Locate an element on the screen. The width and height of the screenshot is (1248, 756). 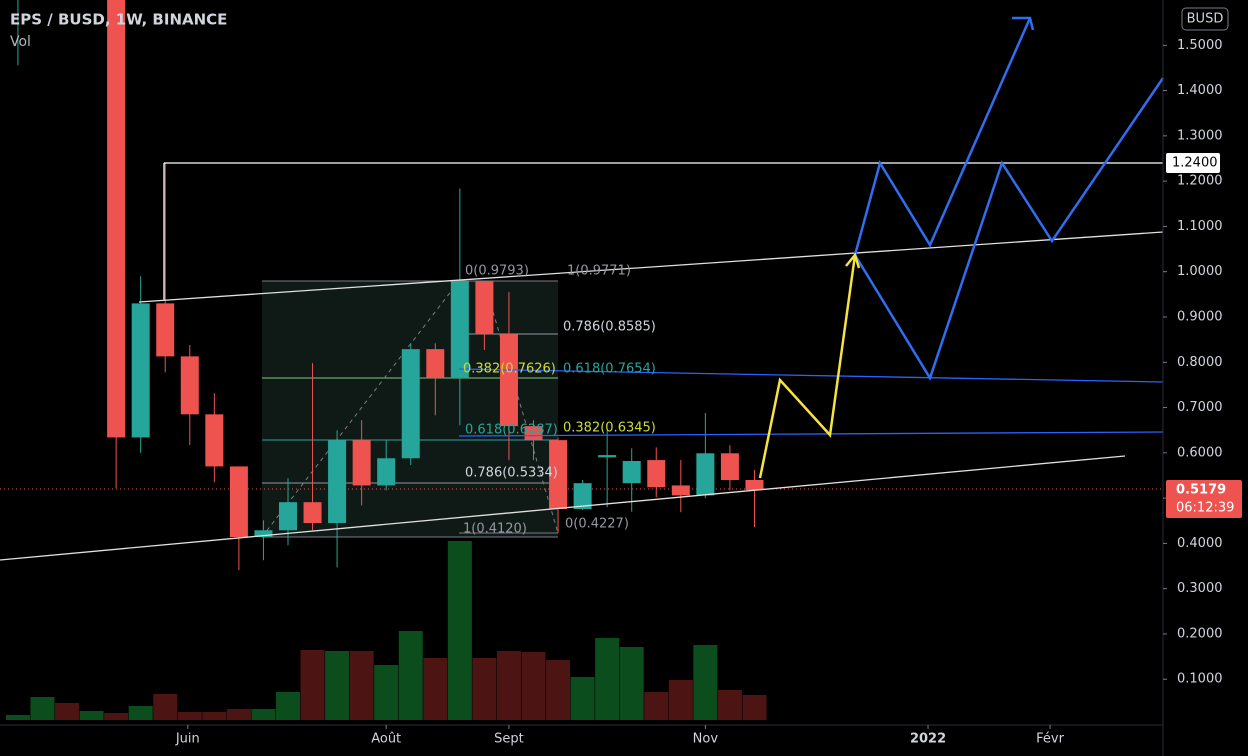
y-tick-label: 1.2000 is located at coordinates (1200, 181).